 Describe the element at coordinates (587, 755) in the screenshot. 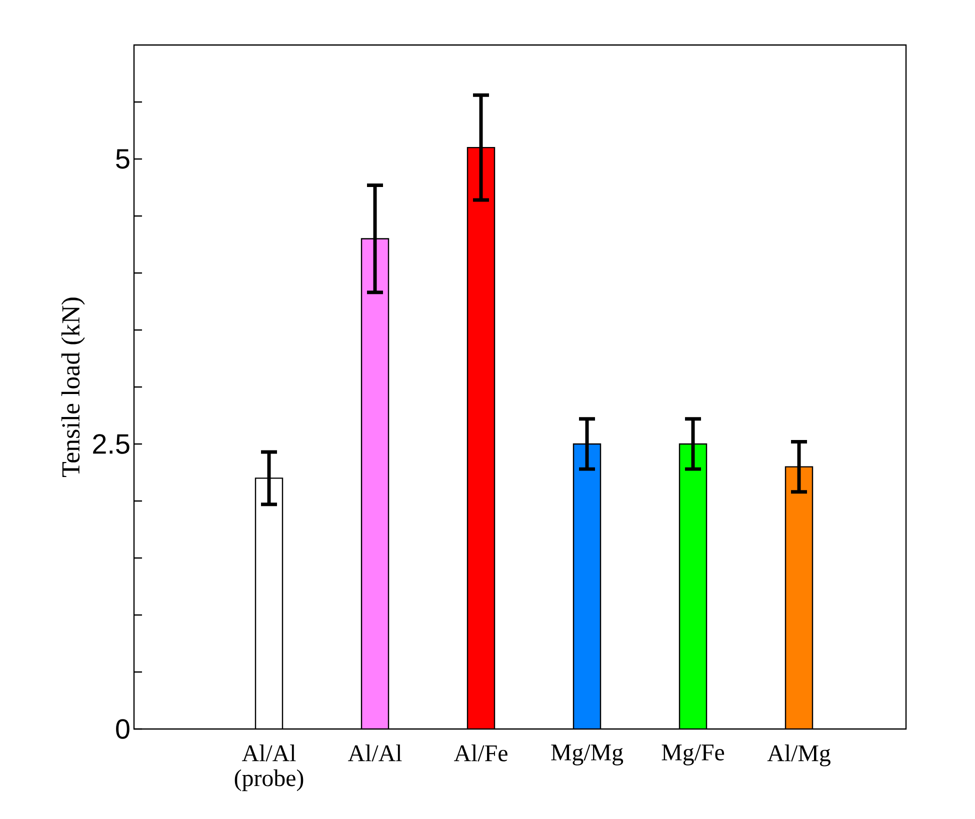

I see `x-tick-label: Mg/Mg` at that location.